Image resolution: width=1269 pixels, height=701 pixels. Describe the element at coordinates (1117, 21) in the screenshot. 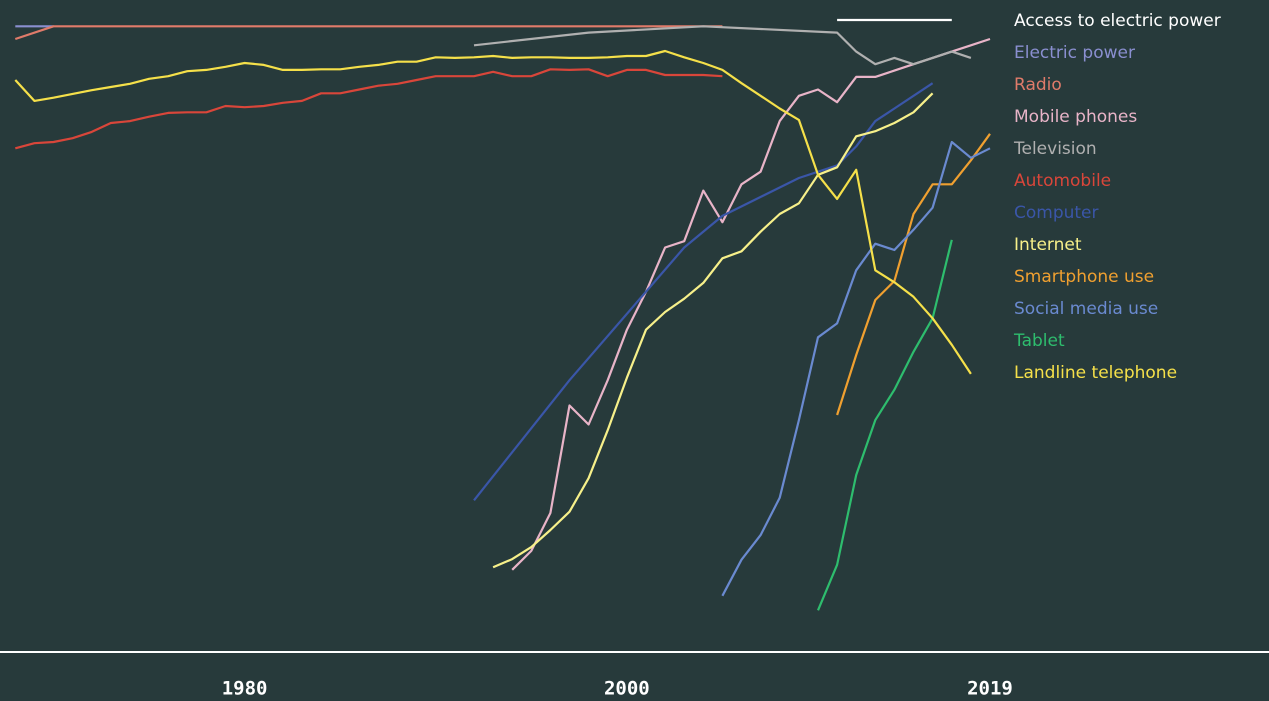

I see `legend-label: Access to electric power` at that location.